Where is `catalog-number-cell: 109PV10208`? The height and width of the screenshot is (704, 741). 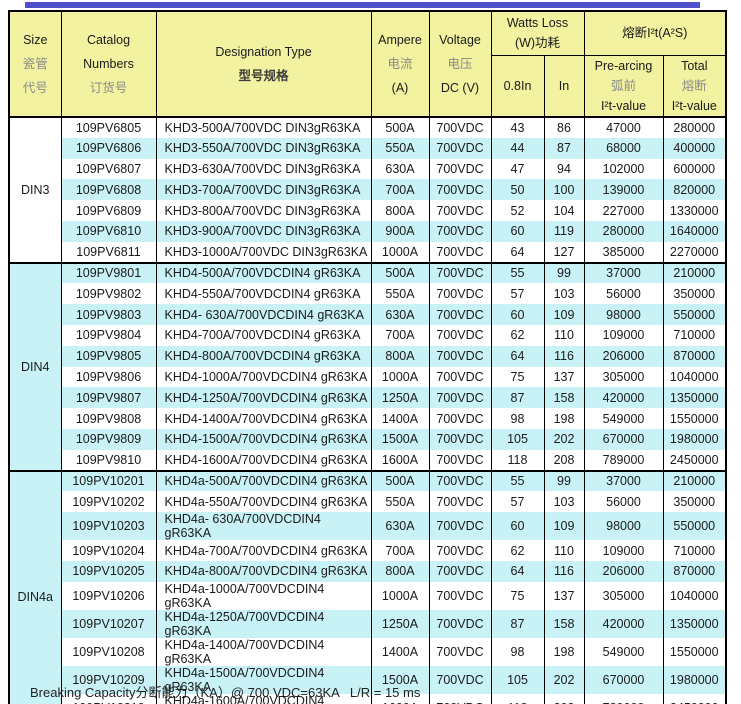 catalog-number-cell: 109PV10208 is located at coordinates (108, 651).